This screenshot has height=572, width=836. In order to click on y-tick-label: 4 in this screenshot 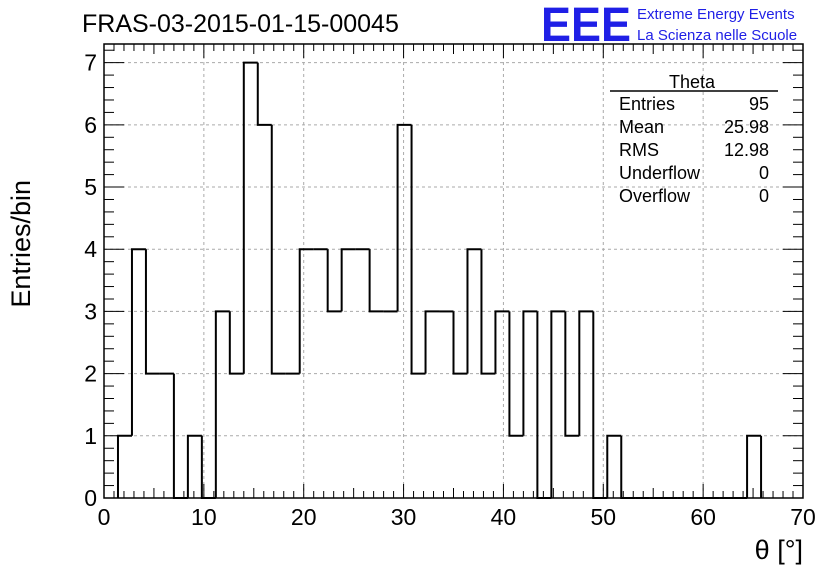, I will do `click(90, 249)`.